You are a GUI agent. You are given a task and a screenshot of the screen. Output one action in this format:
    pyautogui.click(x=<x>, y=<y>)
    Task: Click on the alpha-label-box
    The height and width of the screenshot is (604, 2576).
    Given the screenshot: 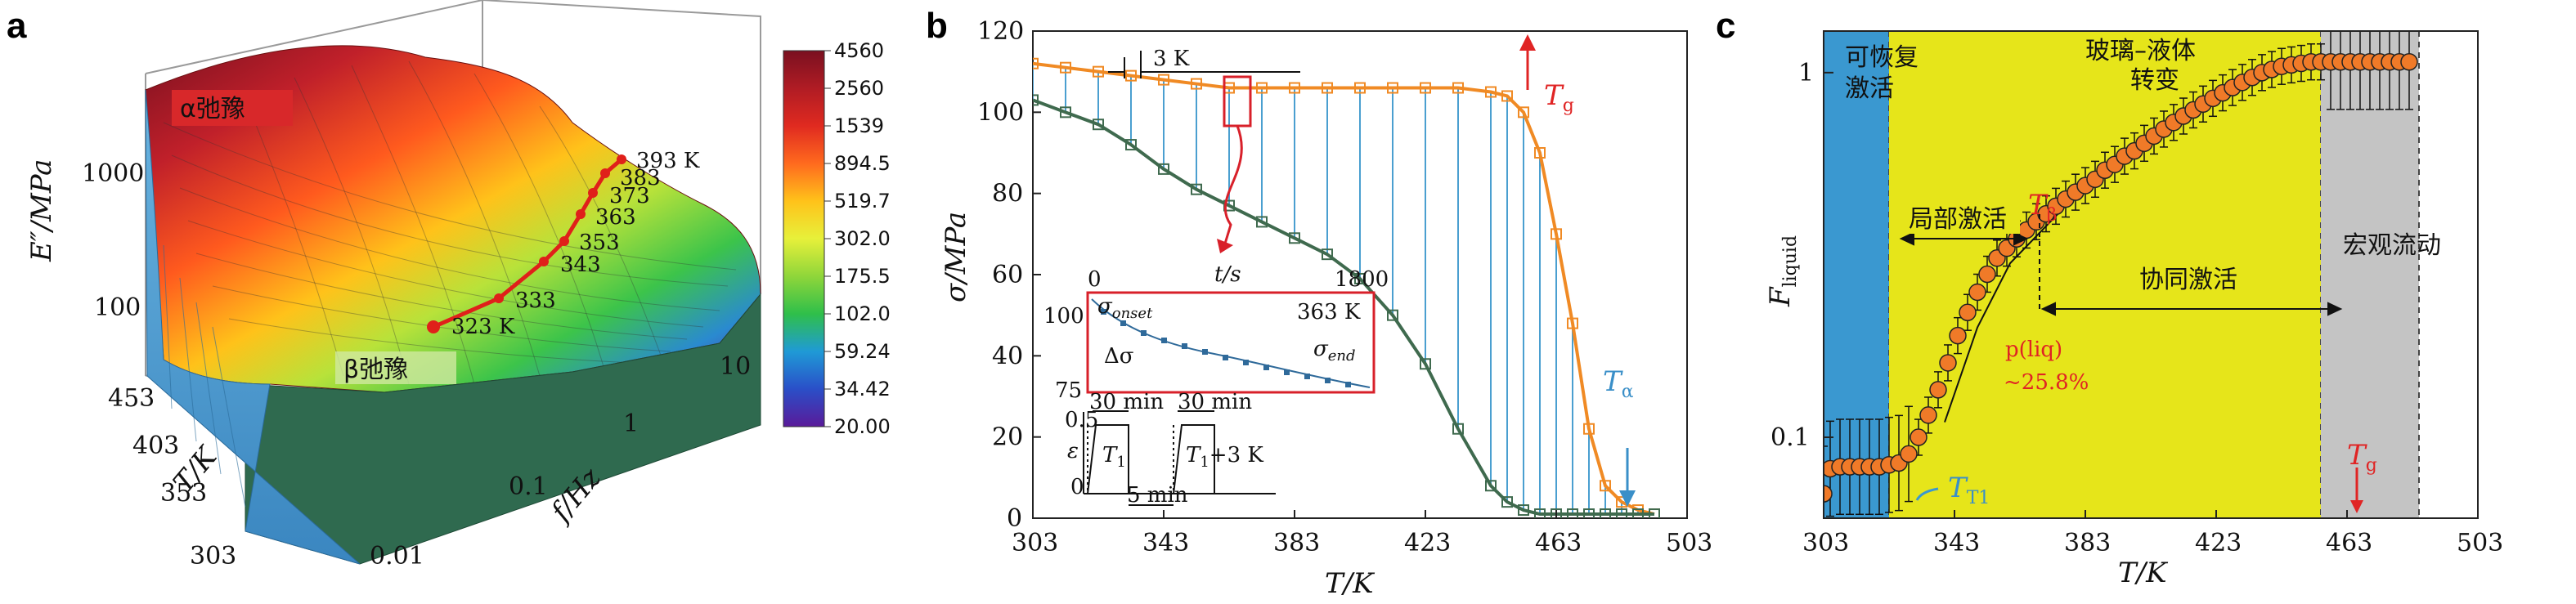 What is the action you would take?
    pyautogui.click(x=233, y=108)
    